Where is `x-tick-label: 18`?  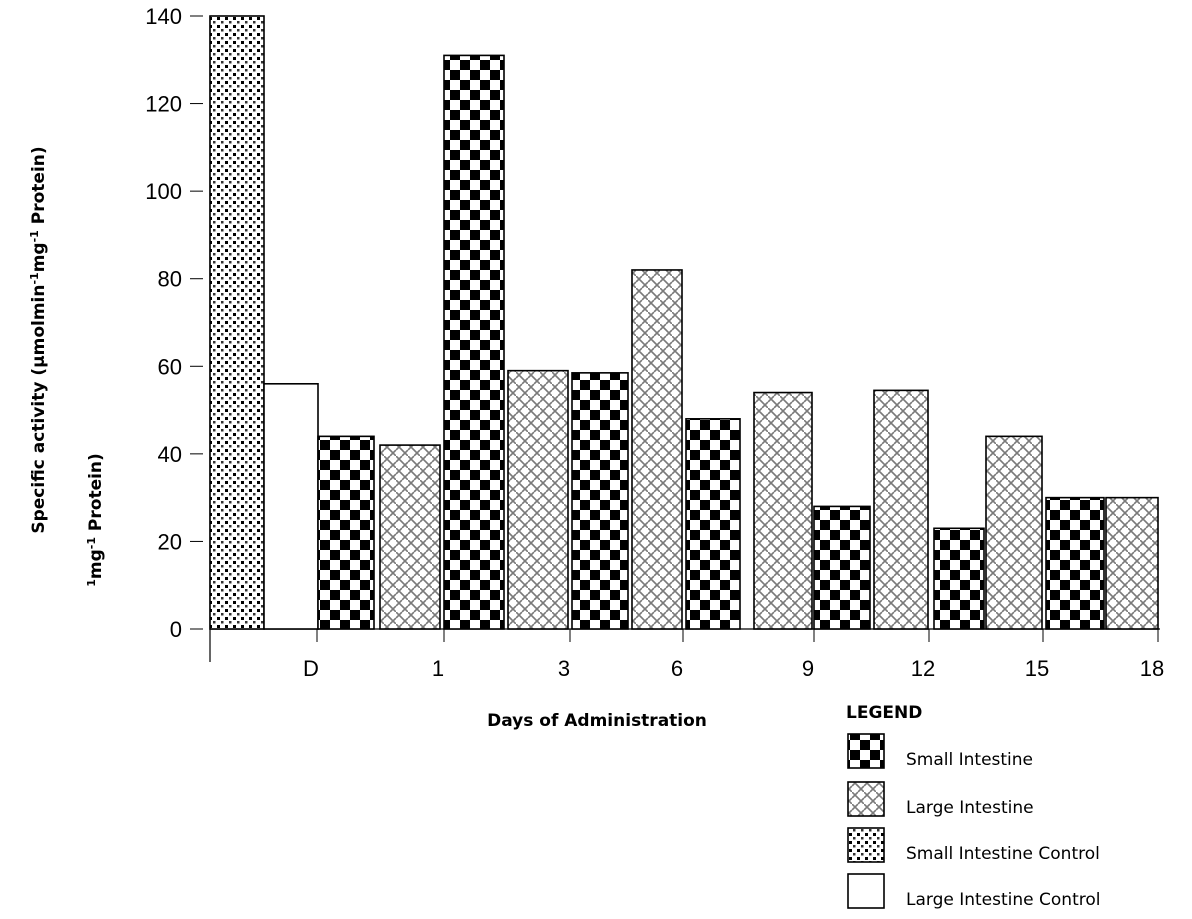 x-tick-label: 18 is located at coordinates (1152, 668).